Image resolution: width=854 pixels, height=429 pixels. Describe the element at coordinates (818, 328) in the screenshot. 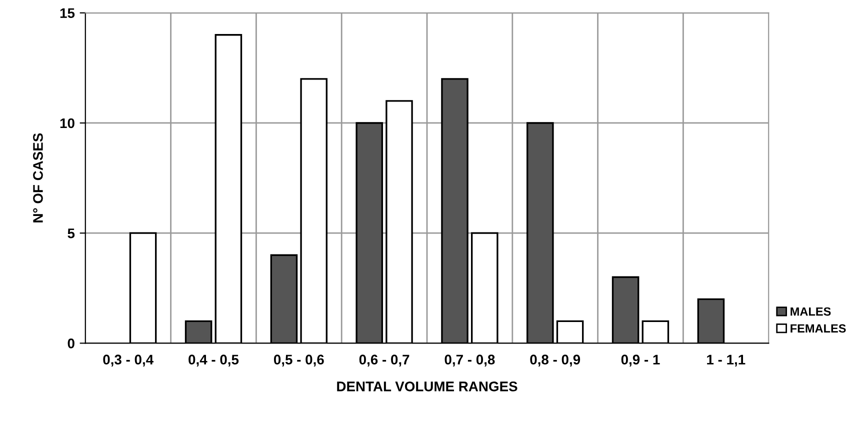

I see `legend-label: FEMALES` at that location.